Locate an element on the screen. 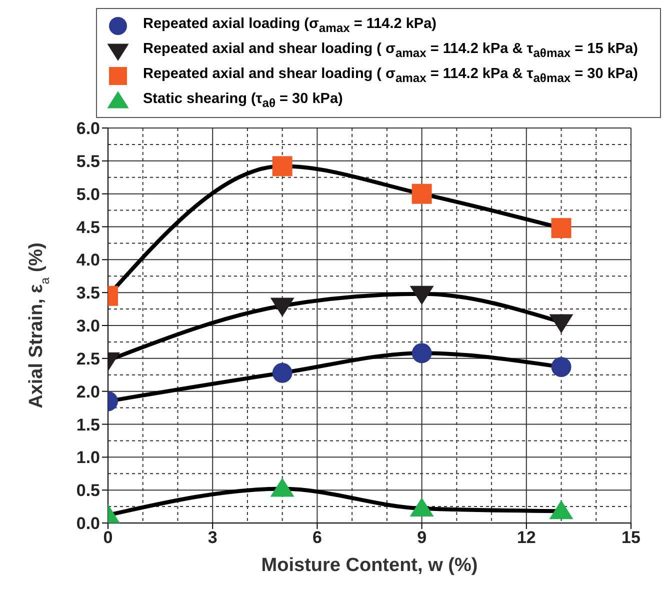 This screenshot has width=669, height=598. legend-label: Repeated axial and shear loading ( σ$_{amax}$ = 114.2 kPa & τ$_{aθmax}$ = 15 kPa) is located at coordinates (390, 50).